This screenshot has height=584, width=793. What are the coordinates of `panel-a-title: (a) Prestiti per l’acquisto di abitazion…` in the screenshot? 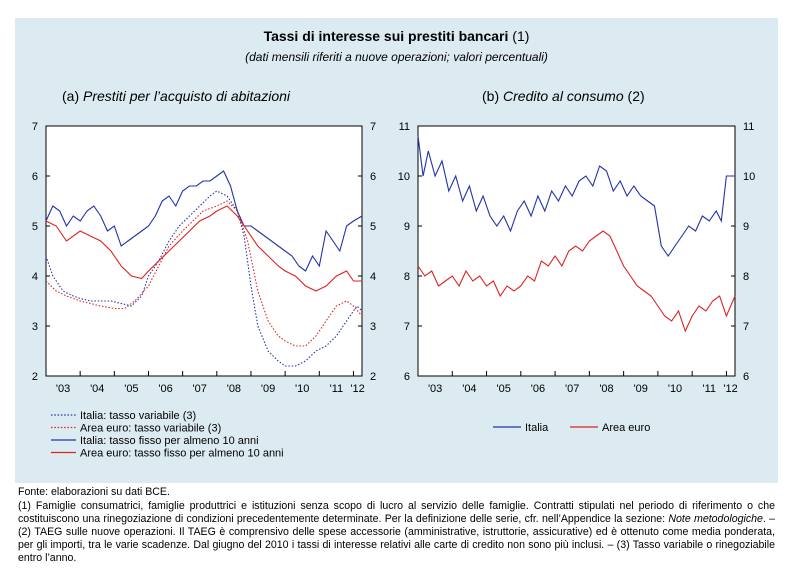 It's located at (176, 96).